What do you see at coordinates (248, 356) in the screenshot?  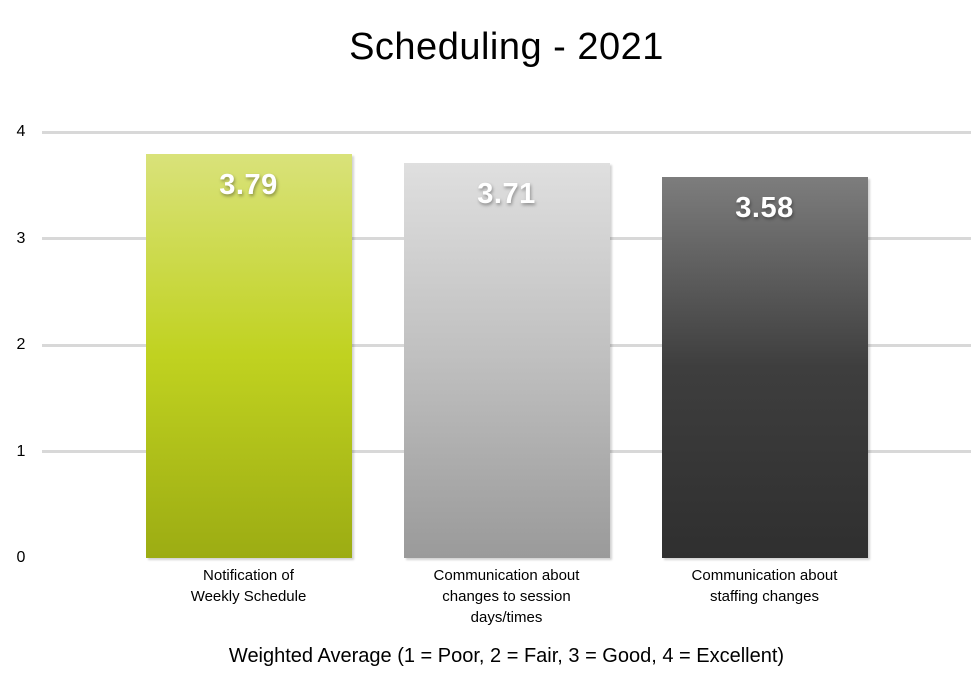 I see `bar-notification-of-weekly-schedule: 3.79` at bounding box center [248, 356].